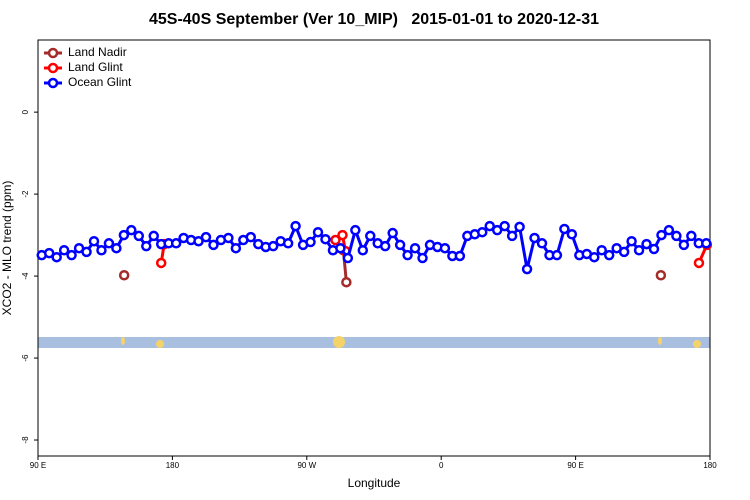 This screenshot has height=500, width=750. I want to click on y-axis-label: XCO2 - MLO trend (ppm), so click(7, 248).